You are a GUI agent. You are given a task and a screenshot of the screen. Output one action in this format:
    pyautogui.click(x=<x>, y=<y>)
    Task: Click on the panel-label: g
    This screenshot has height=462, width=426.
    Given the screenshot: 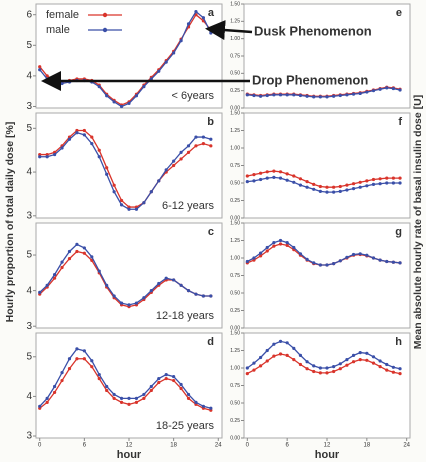 What is the action you would take?
    pyautogui.click(x=398, y=232)
    